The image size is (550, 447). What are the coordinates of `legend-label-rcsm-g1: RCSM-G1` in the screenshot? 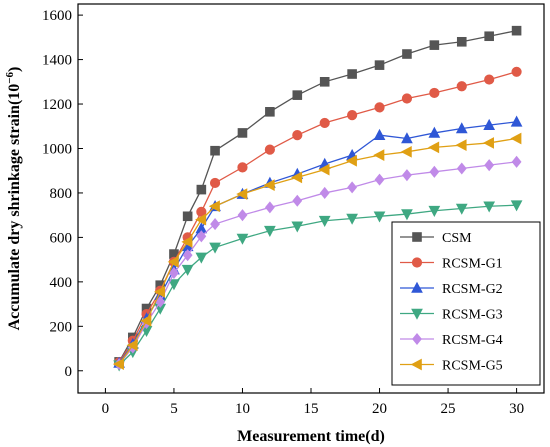 It's located at (472, 264).